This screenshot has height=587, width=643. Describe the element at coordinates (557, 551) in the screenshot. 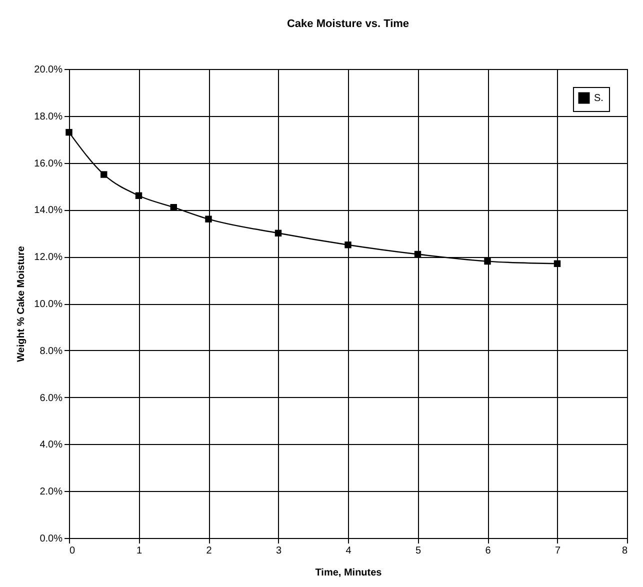

I see `x-tick-label: 7` at that location.